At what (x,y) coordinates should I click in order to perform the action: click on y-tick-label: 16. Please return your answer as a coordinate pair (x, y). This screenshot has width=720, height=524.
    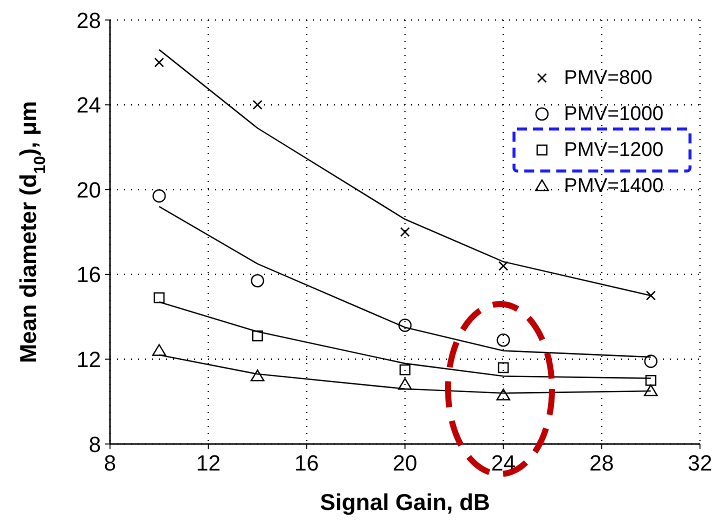
    Looking at the image, I should click on (88, 275).